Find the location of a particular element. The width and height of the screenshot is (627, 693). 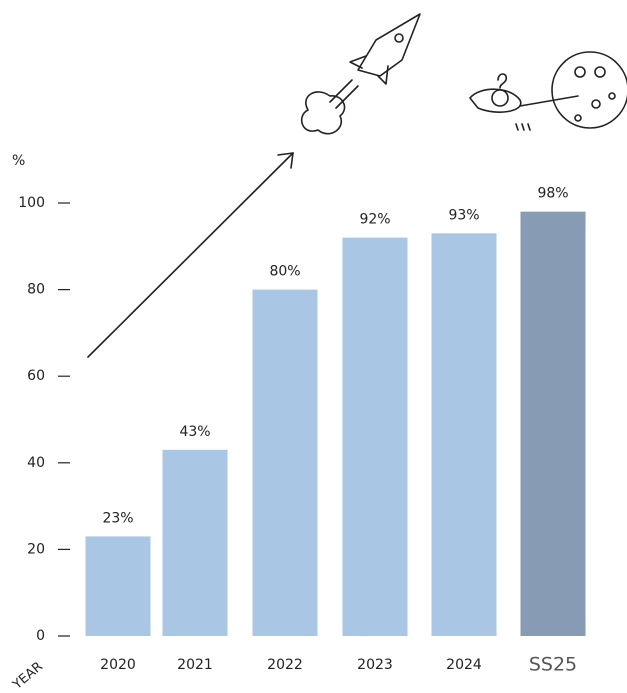

y-axis-label: % is located at coordinates (18, 161).